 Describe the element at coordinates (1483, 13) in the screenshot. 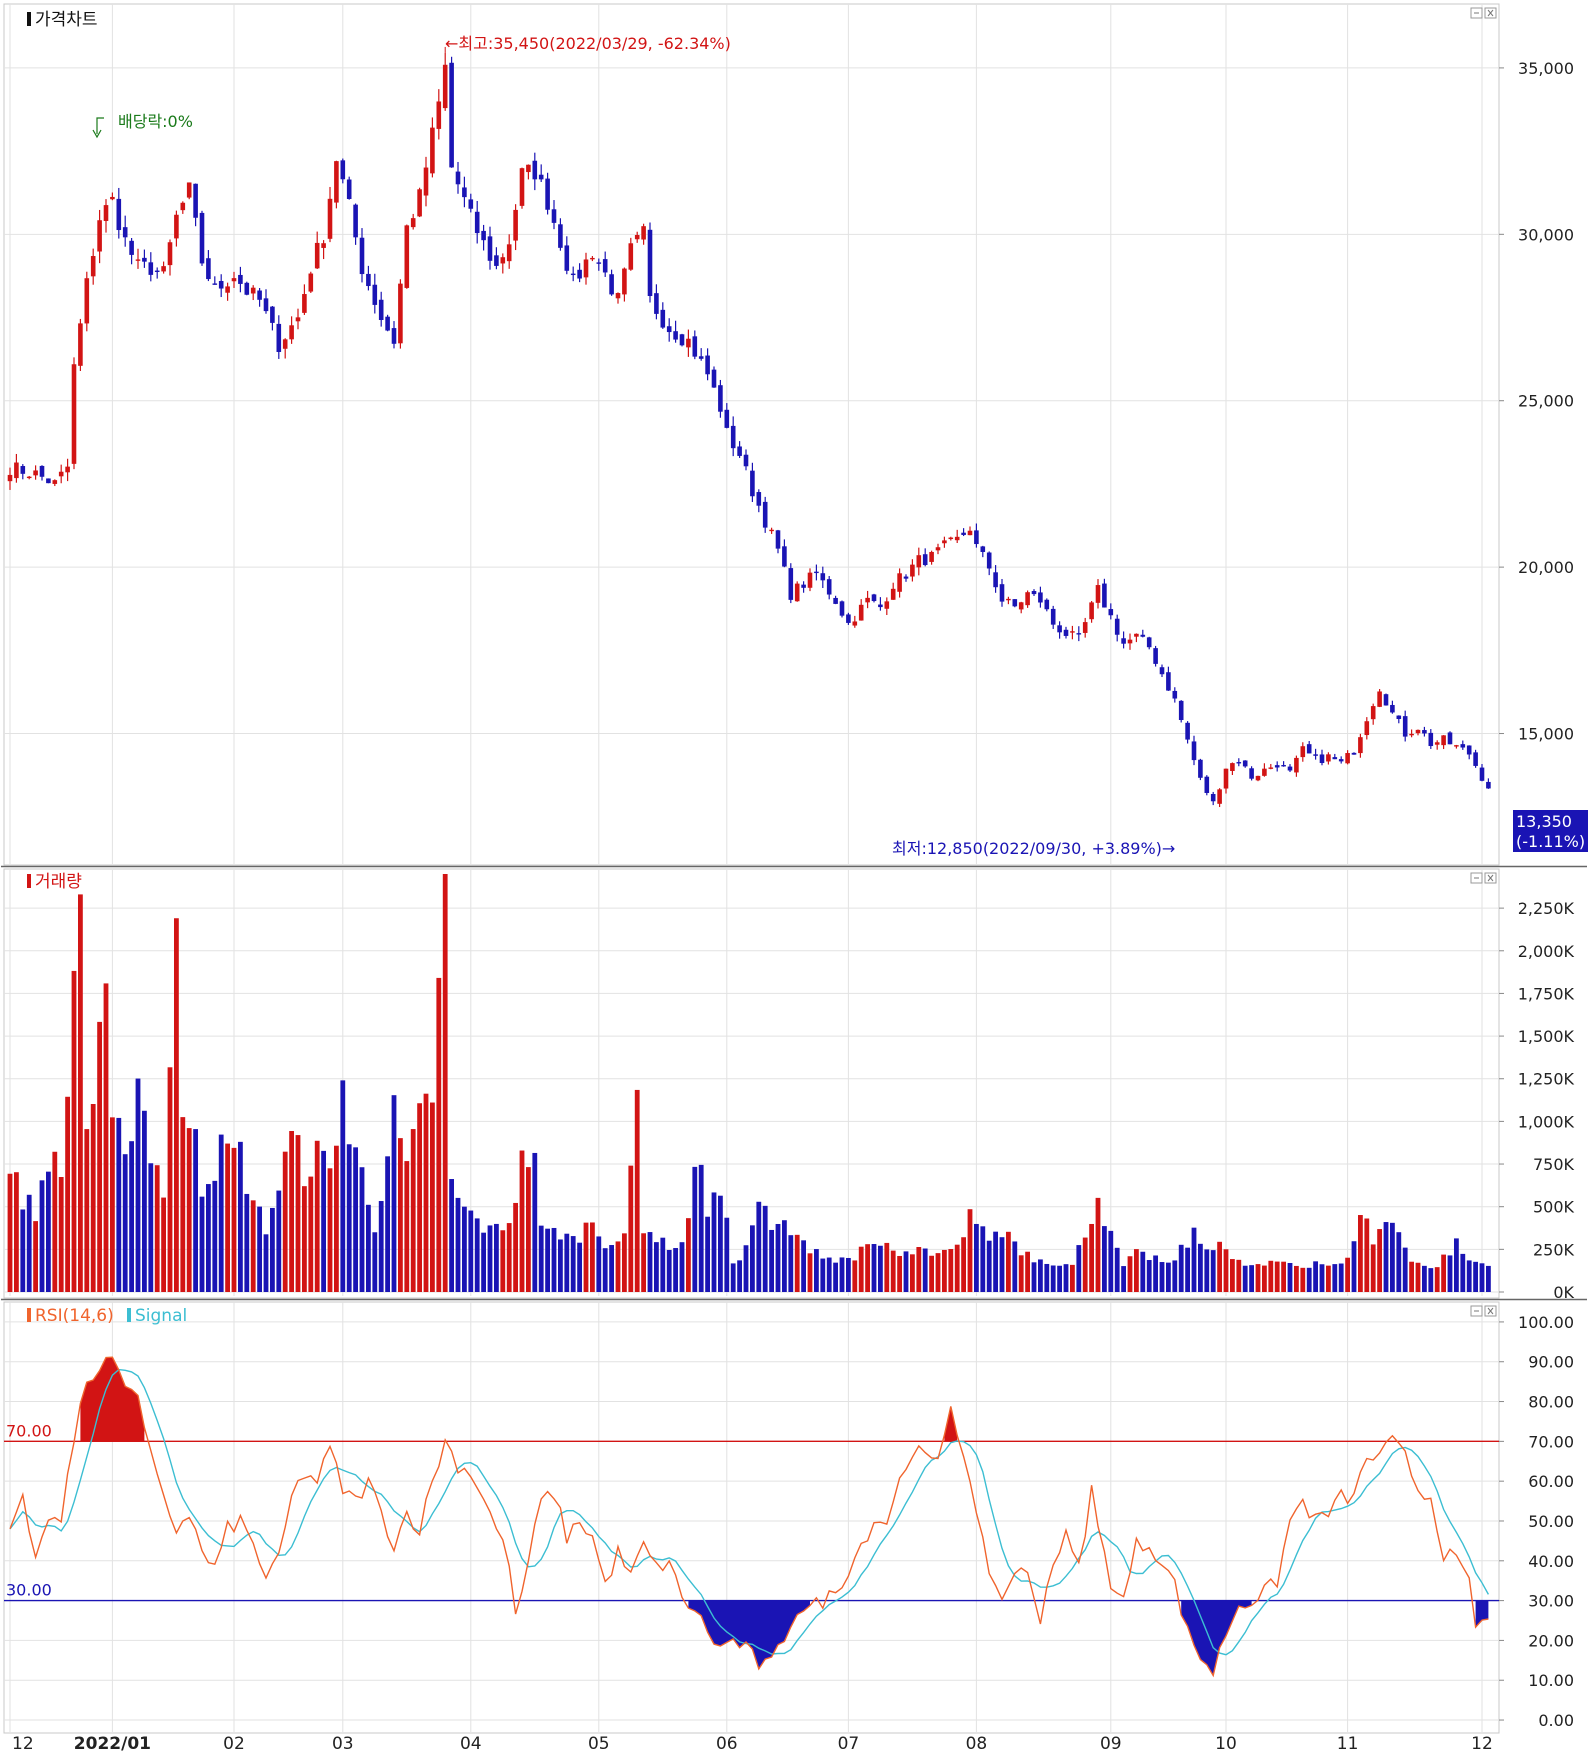

I see `price-panel-buttons` at that location.